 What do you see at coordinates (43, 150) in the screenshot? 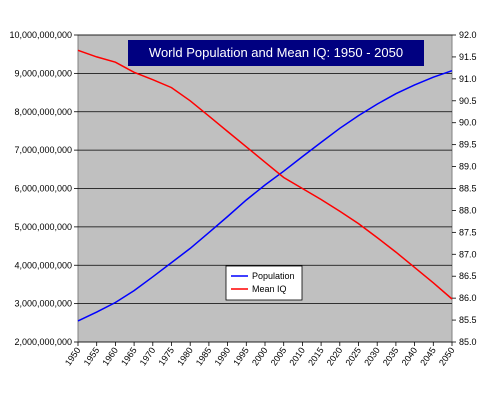
I see `left-tick-label: 7,000,000,000` at bounding box center [43, 150].